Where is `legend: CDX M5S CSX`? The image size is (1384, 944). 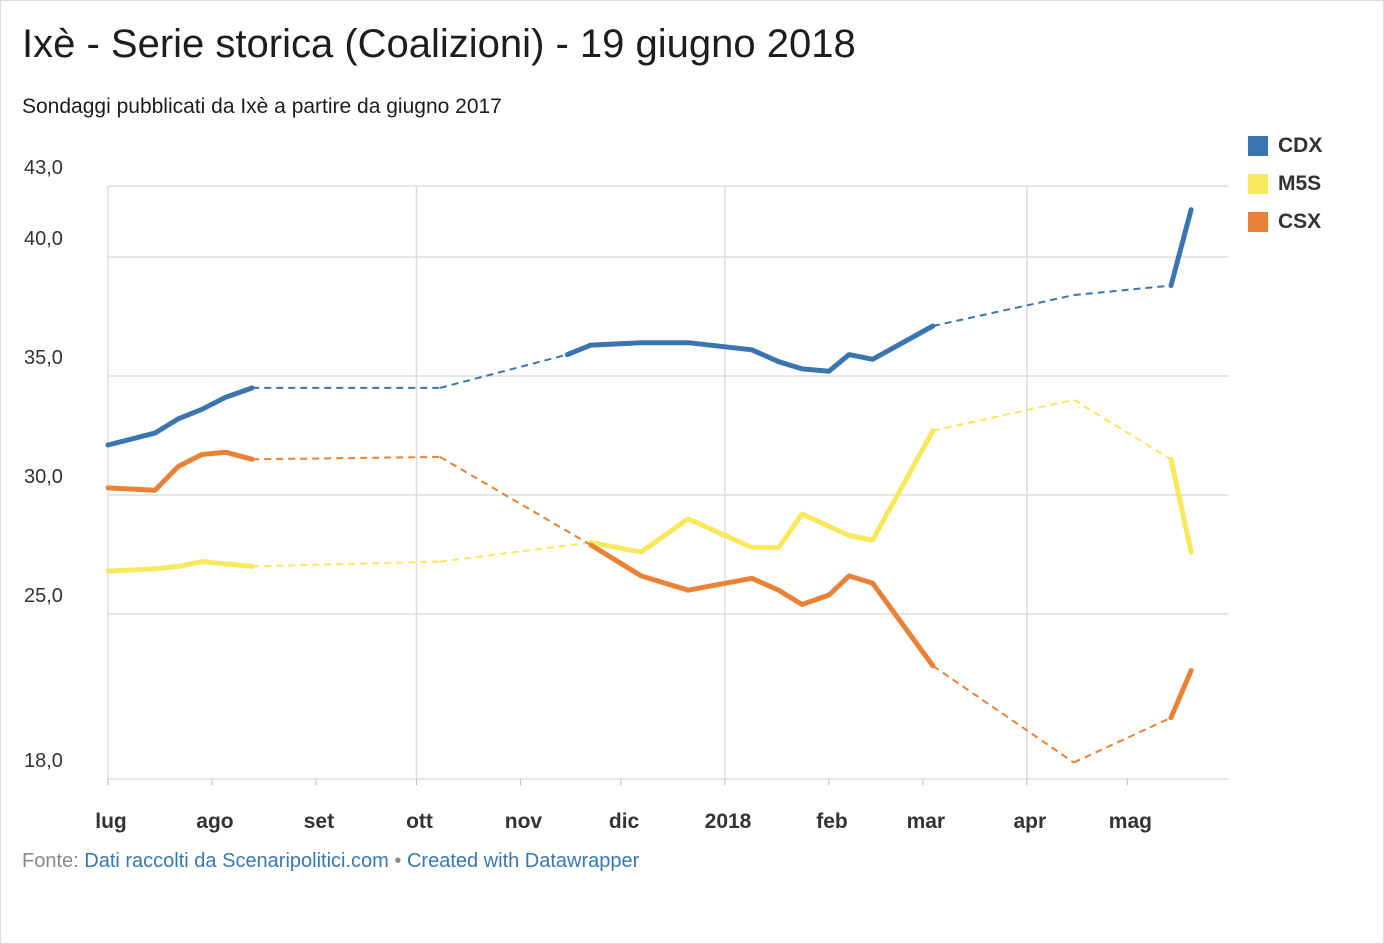 legend: CDX M5S CSX is located at coordinates (1285, 184).